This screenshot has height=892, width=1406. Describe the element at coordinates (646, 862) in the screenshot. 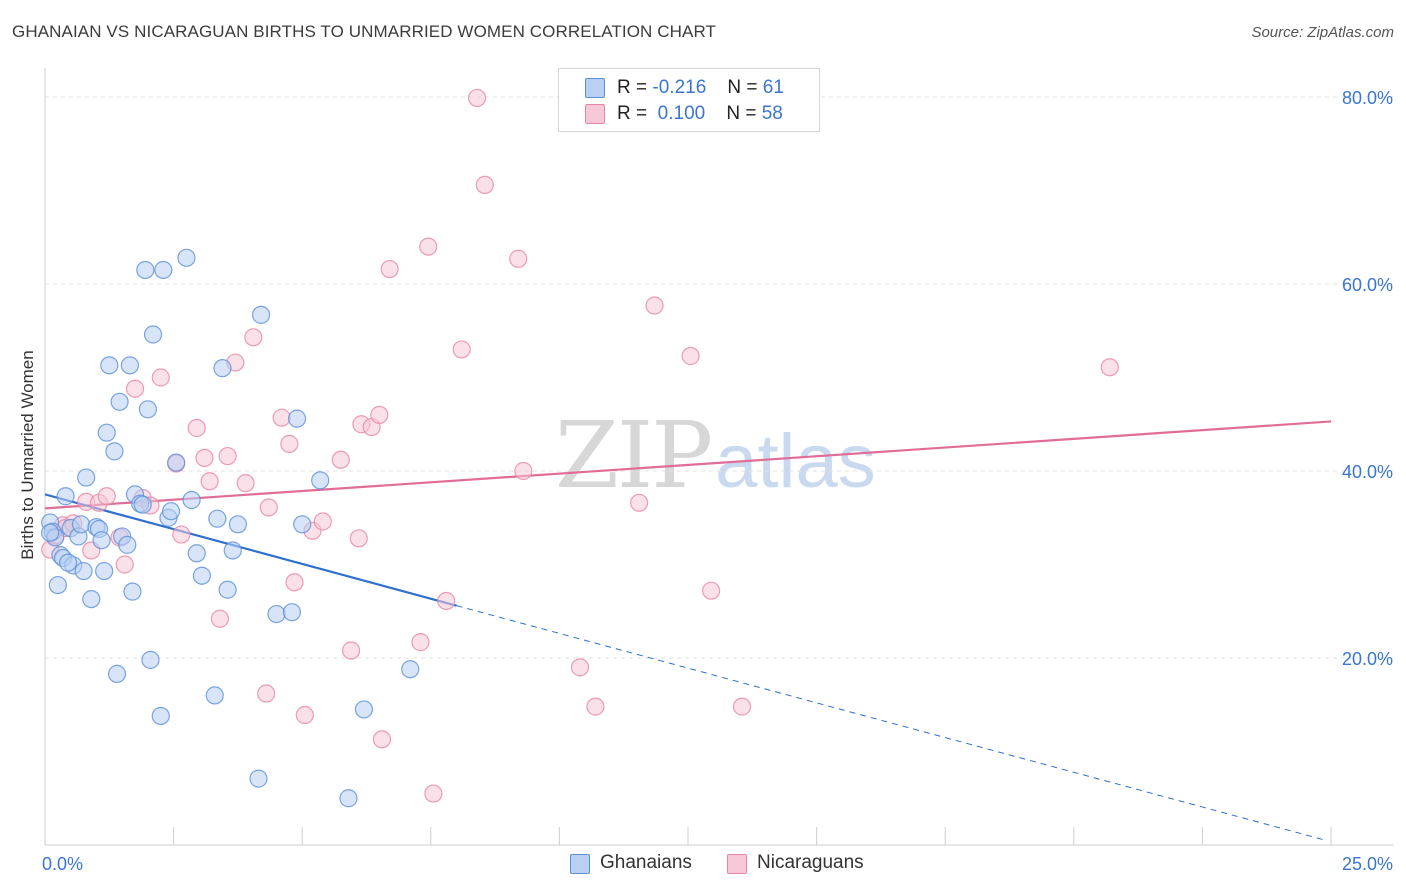

I see `legend-label-ghanaians: Ghanaians` at that location.